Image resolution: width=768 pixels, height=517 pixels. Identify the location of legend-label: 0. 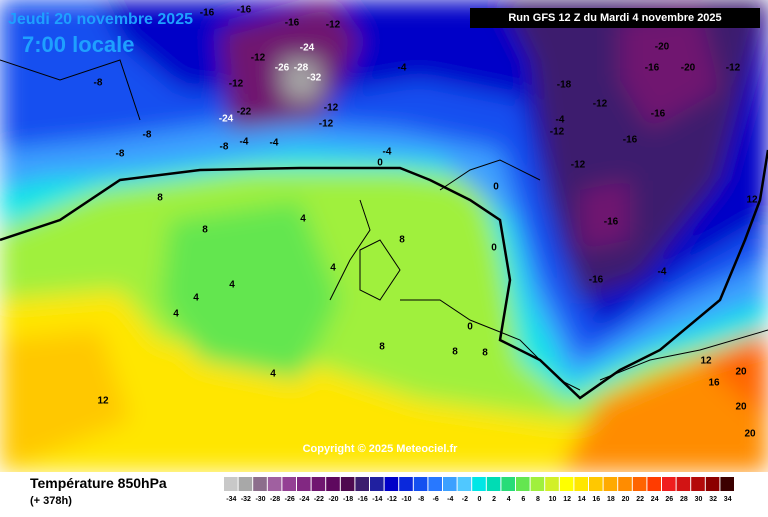
(480, 499).